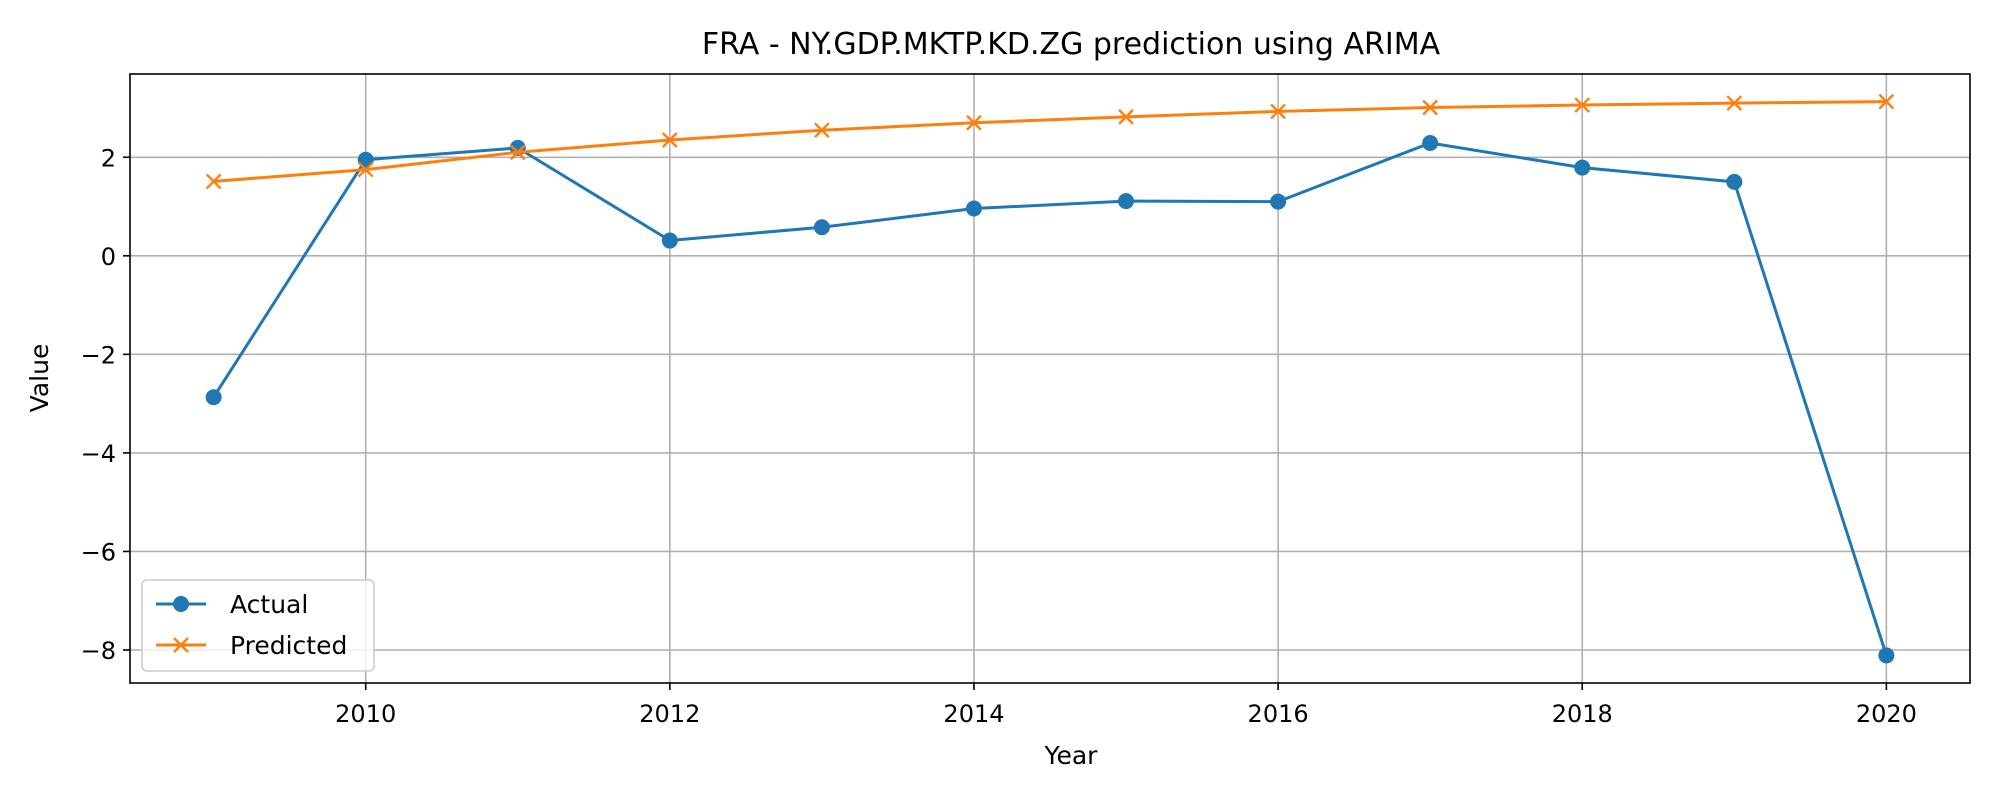  Describe the element at coordinates (39, 378) in the screenshot. I see `y-axis-label: Value` at that location.